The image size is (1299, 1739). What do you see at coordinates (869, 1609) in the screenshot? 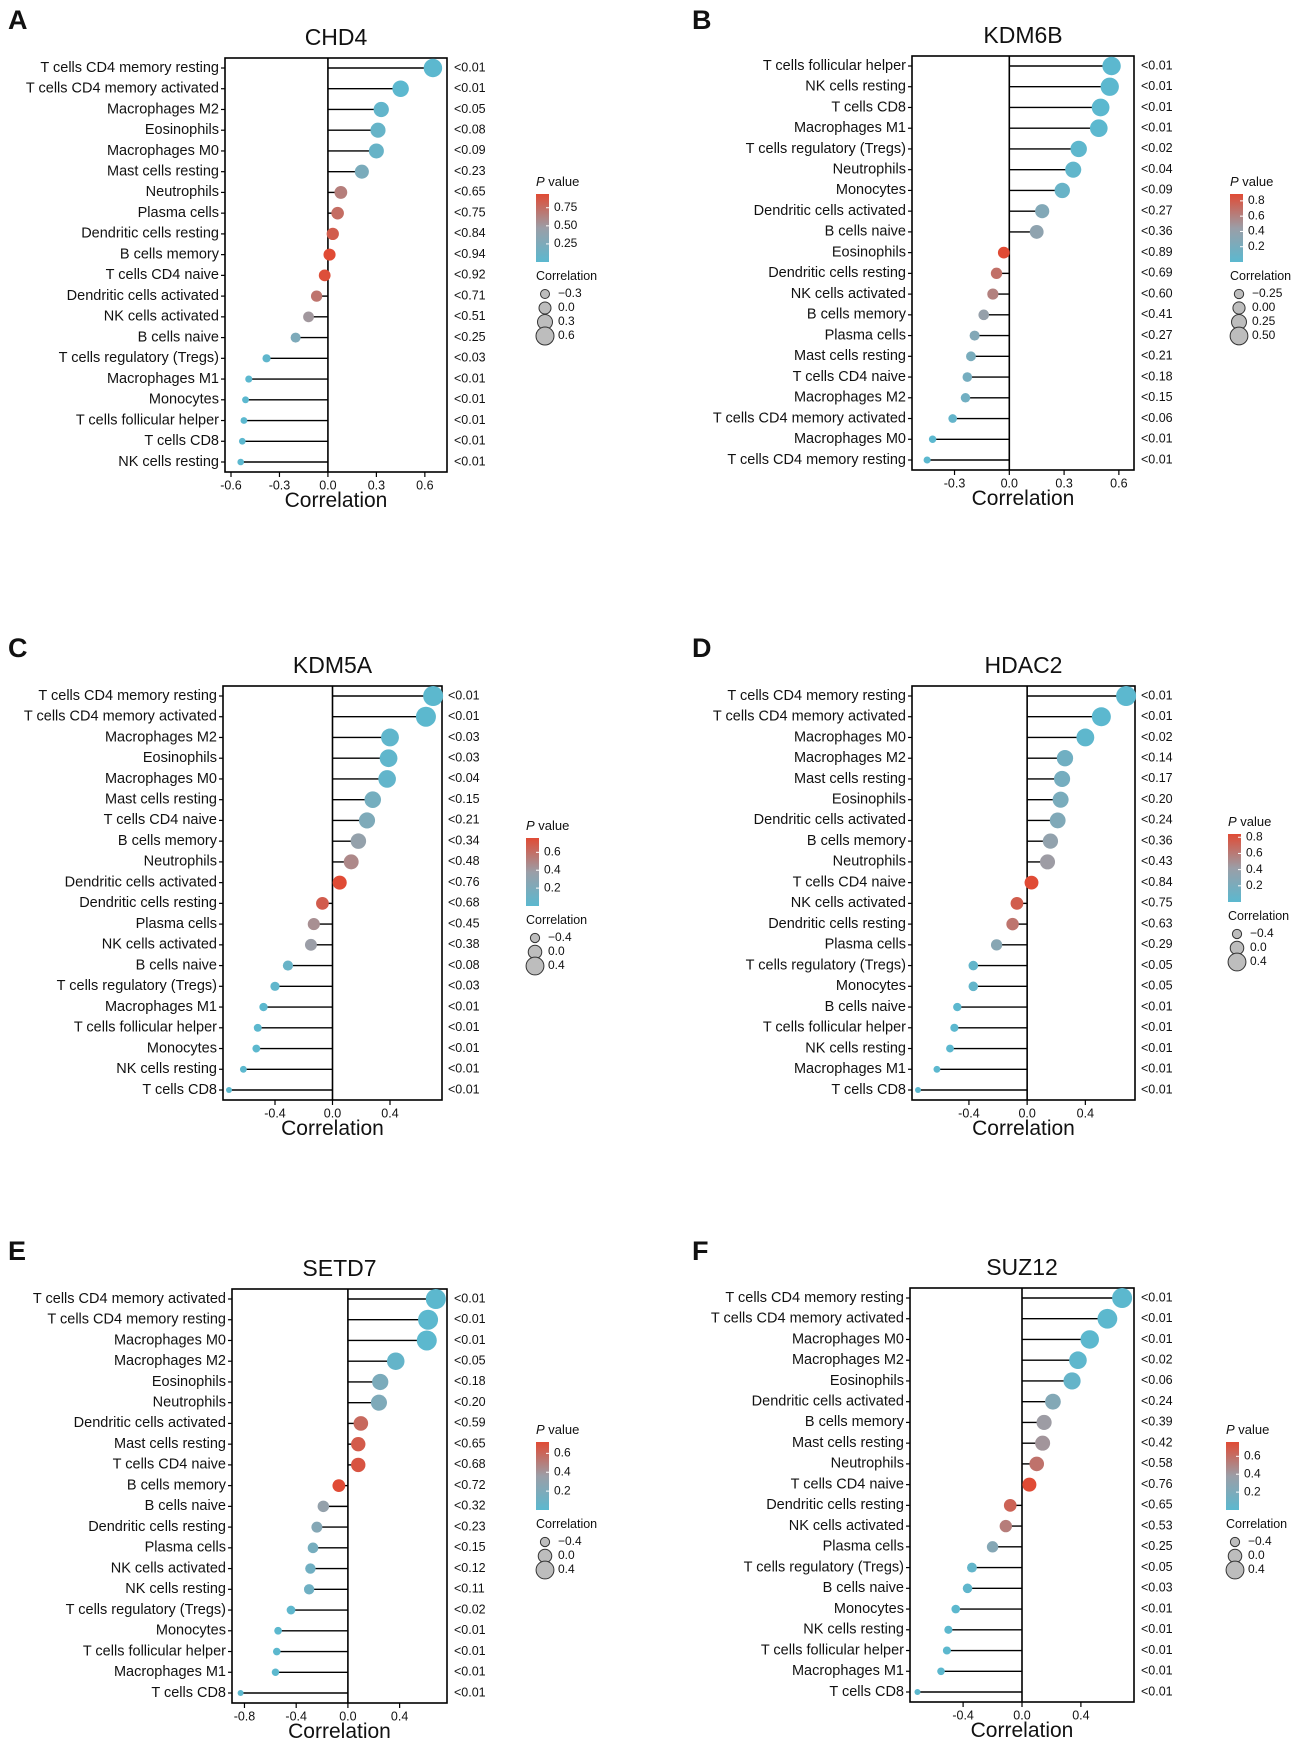
I see `row-label: Monocytes` at bounding box center [869, 1609].